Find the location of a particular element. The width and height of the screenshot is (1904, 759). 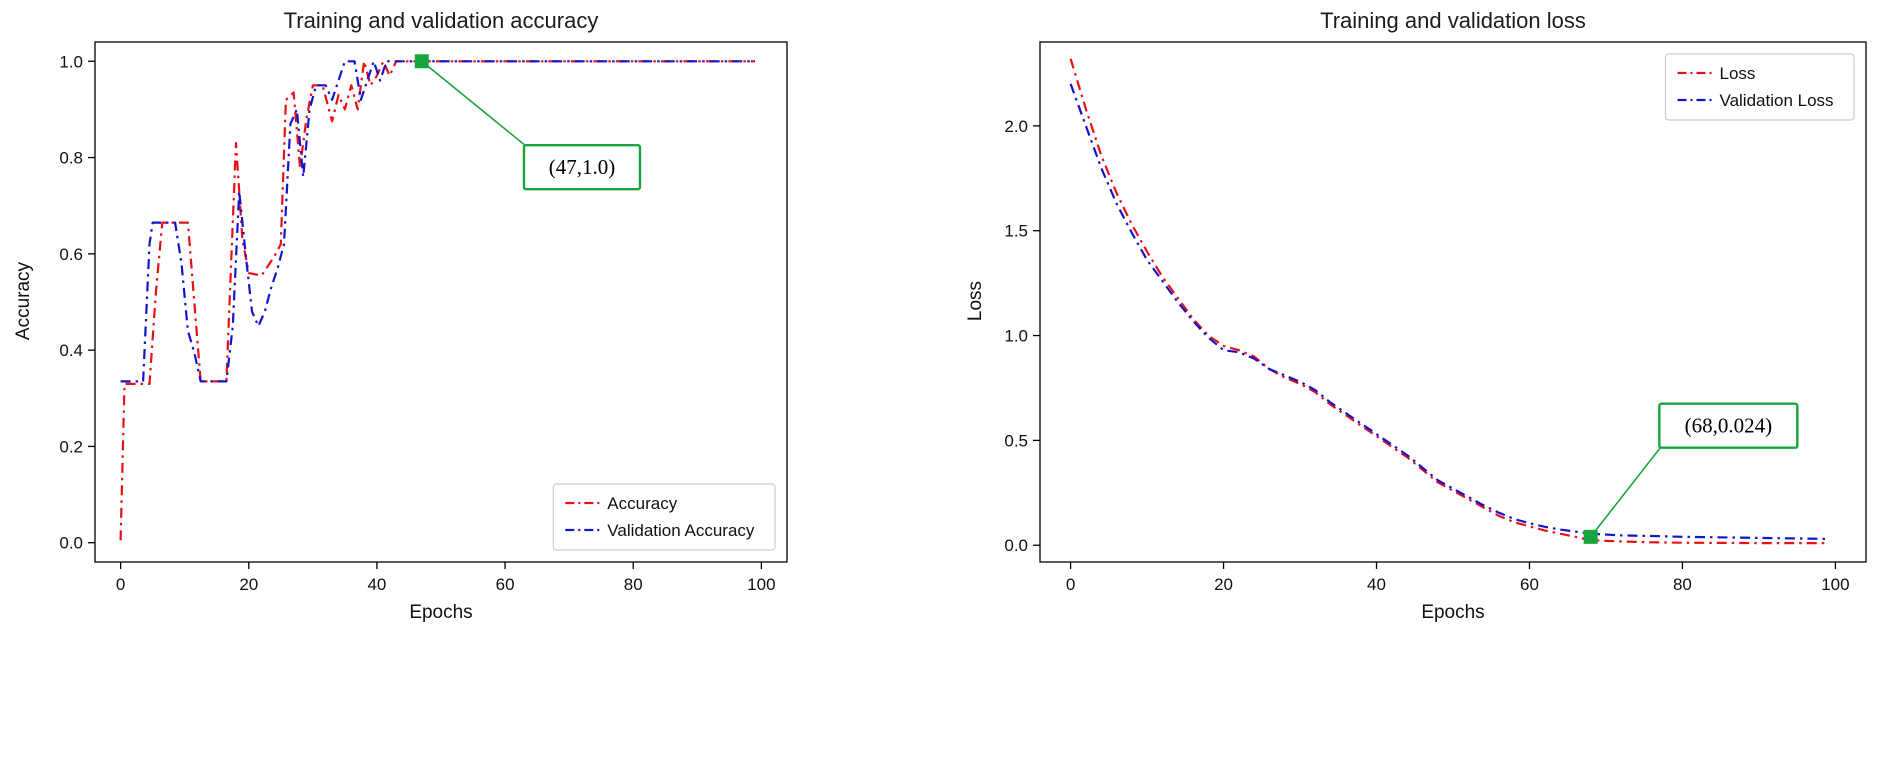

y-tick-label: 0.6 is located at coordinates (71, 254).